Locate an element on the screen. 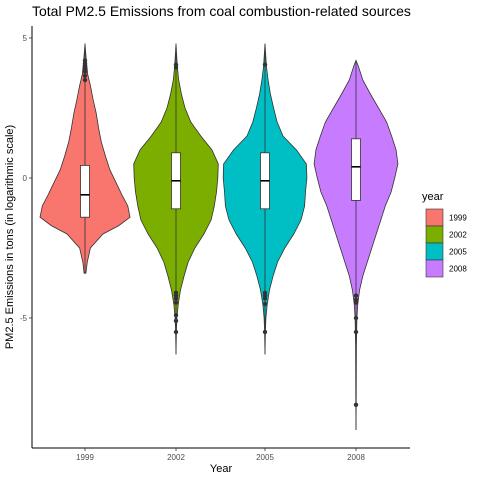  legend-label-2002: 2002 is located at coordinates (458, 235).